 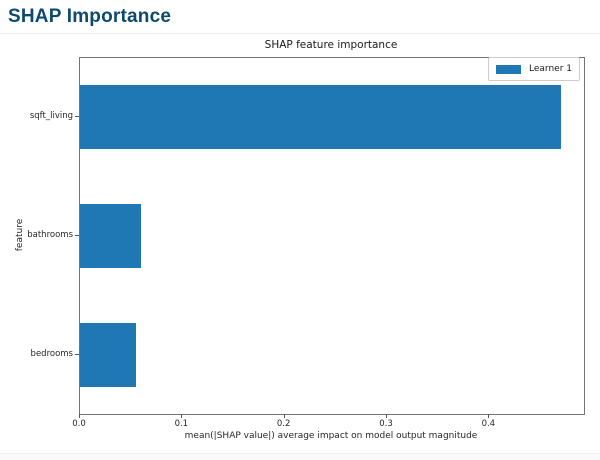 What do you see at coordinates (488, 424) in the screenshot?
I see `x-tick-label-0.4: 0.4` at bounding box center [488, 424].